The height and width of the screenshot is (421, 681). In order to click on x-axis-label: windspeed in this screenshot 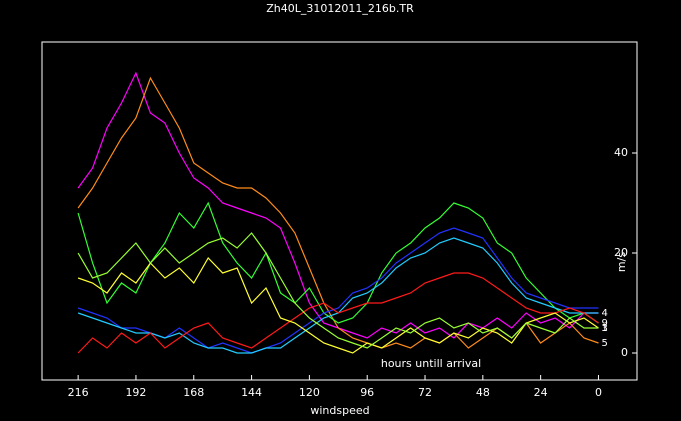, I will do `click(339, 410)`.